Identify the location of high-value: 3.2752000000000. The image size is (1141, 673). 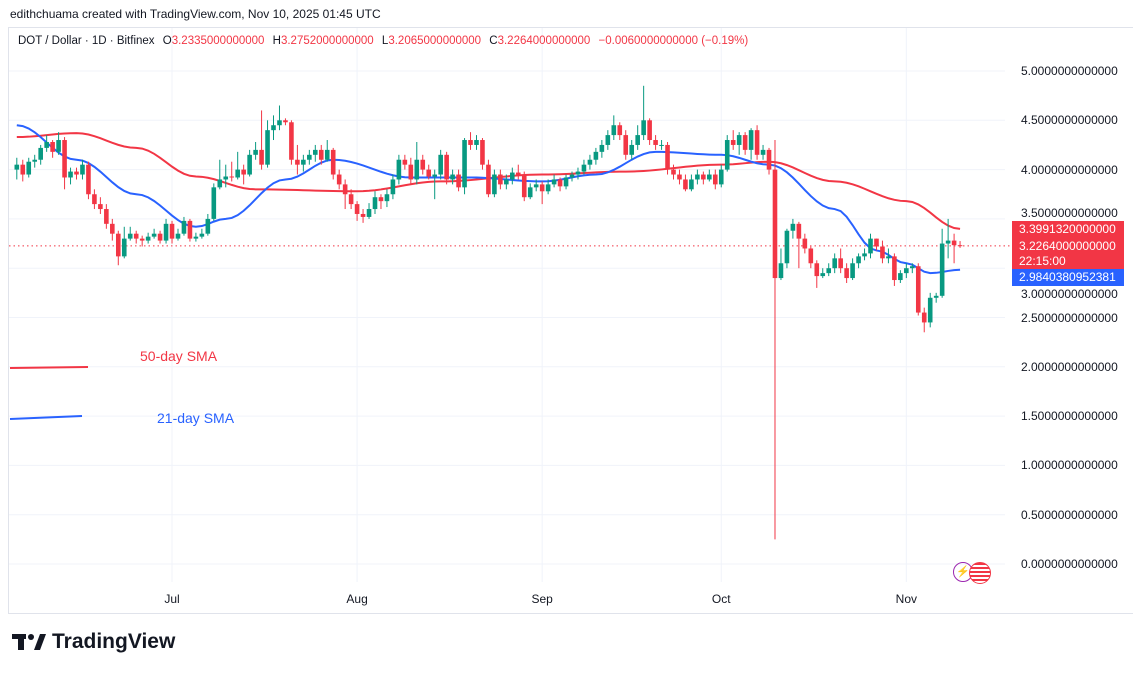
(327, 41).